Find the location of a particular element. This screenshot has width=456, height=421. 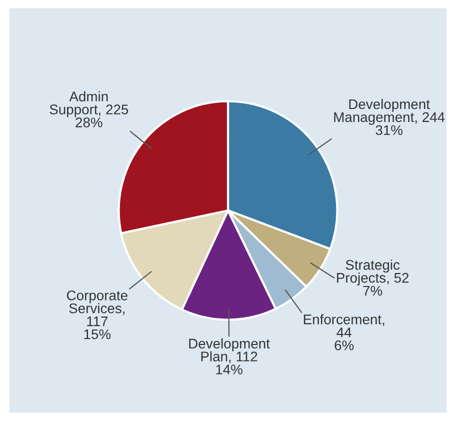

slice-label: Development Plan, 112 14% is located at coordinates (229, 356).